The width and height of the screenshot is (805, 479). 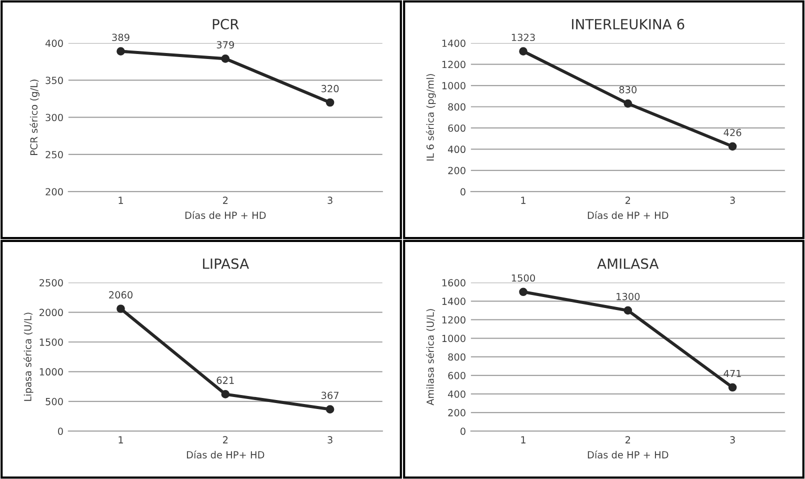 I want to click on data-label: 471, so click(x=732, y=374).